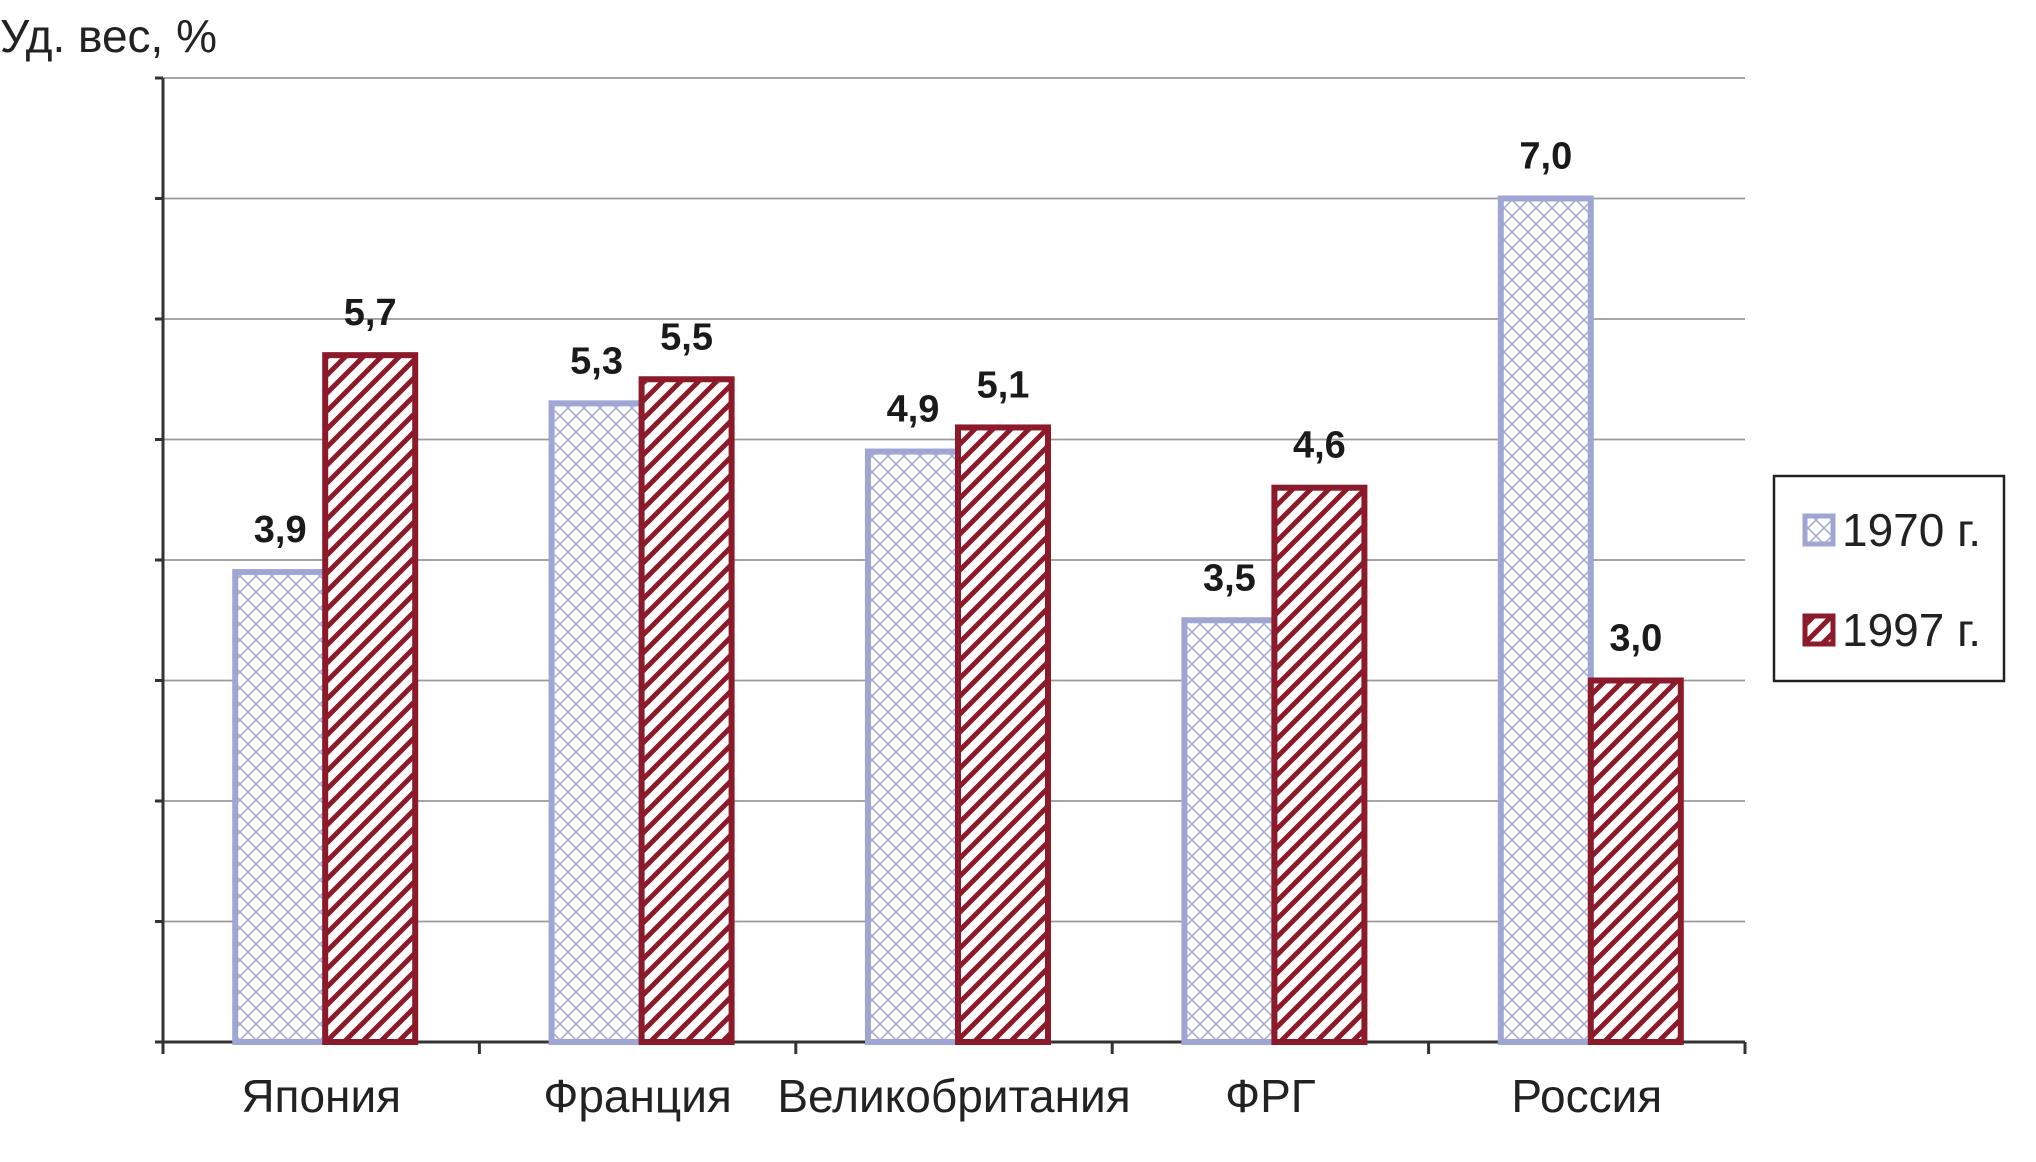  Describe the element at coordinates (321, 1096) in the screenshot. I see `category-label: Япония` at that location.